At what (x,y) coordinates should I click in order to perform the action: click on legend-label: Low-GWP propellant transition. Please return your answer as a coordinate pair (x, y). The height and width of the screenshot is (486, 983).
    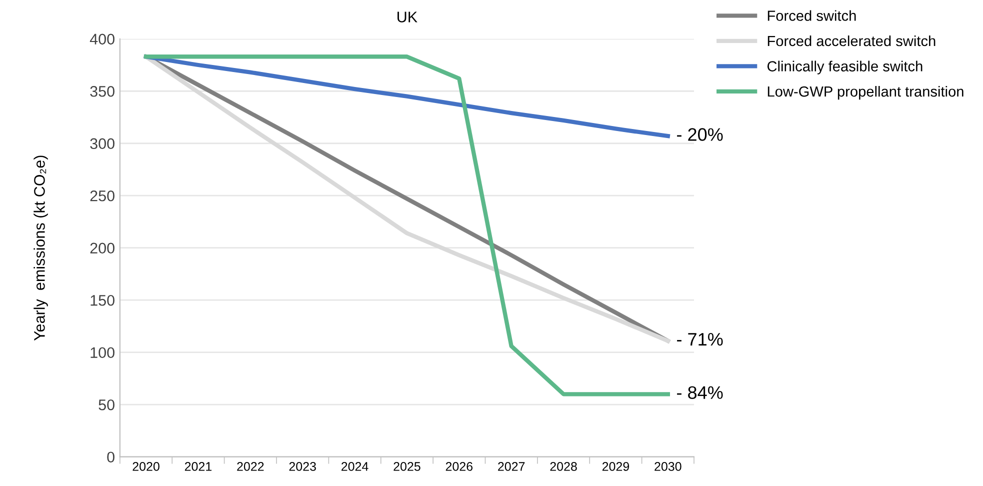
    Looking at the image, I should click on (866, 93).